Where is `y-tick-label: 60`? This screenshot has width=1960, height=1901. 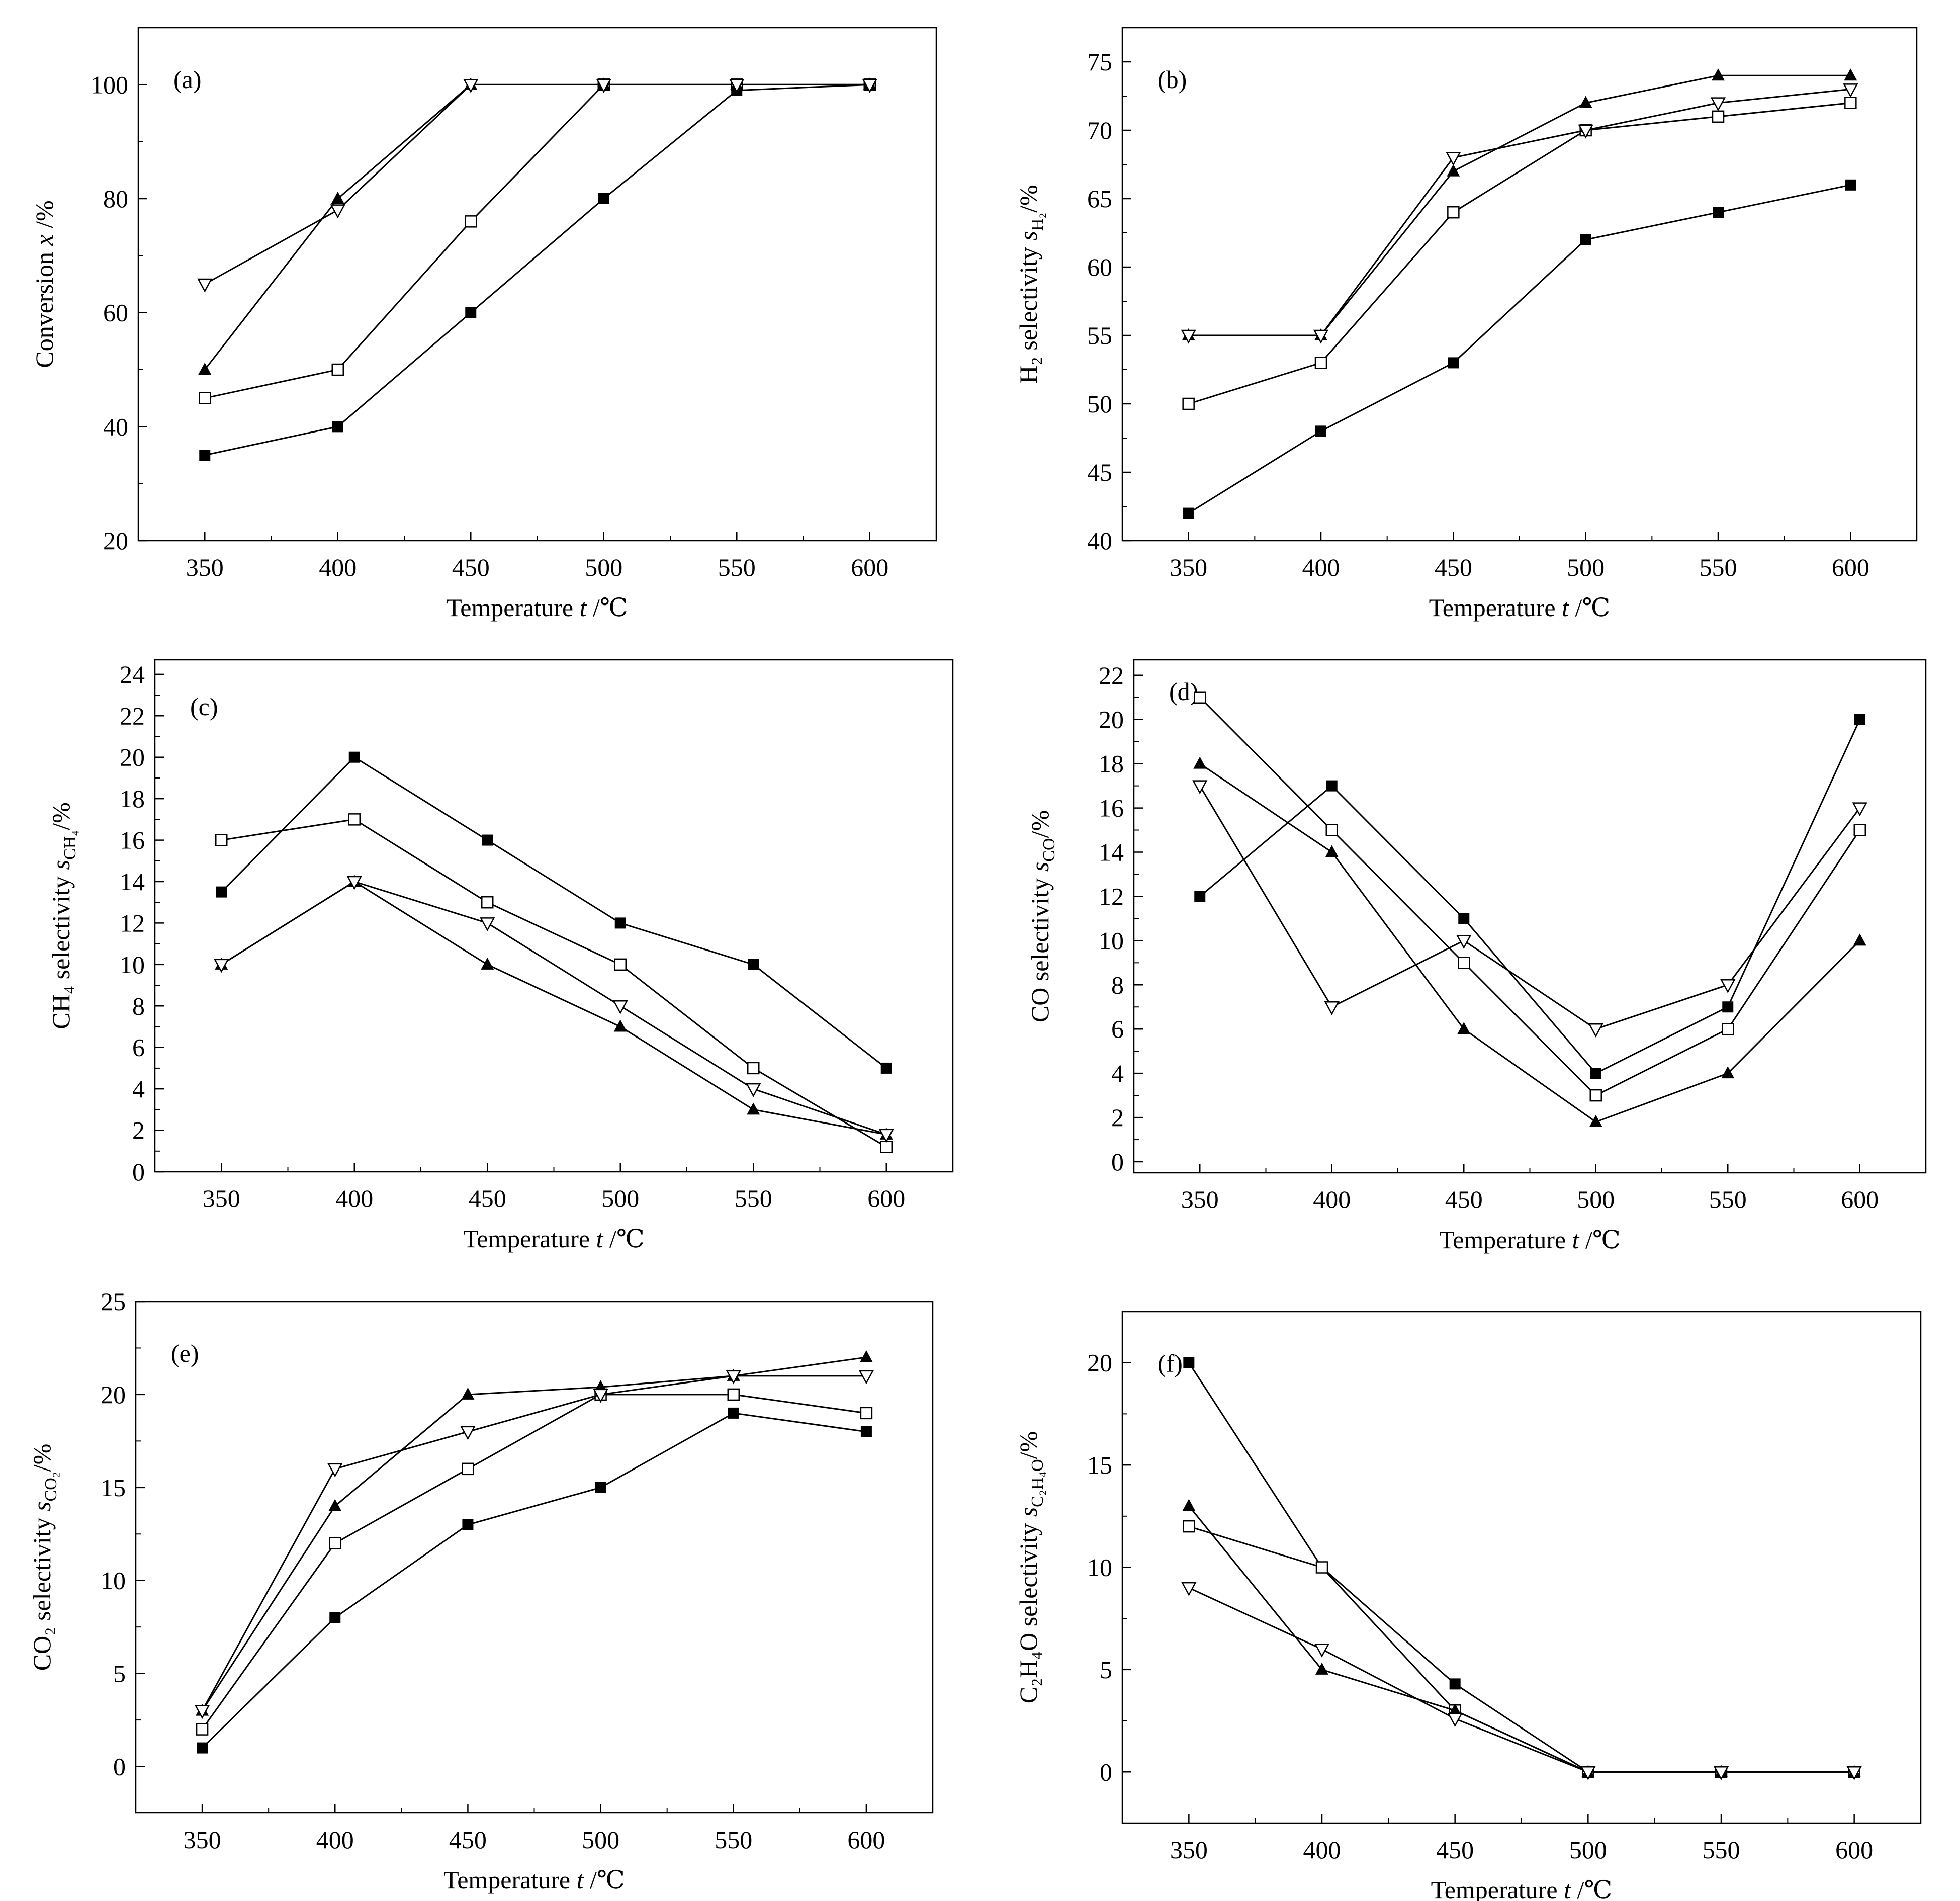
y-tick-label: 60 is located at coordinates (115, 313).